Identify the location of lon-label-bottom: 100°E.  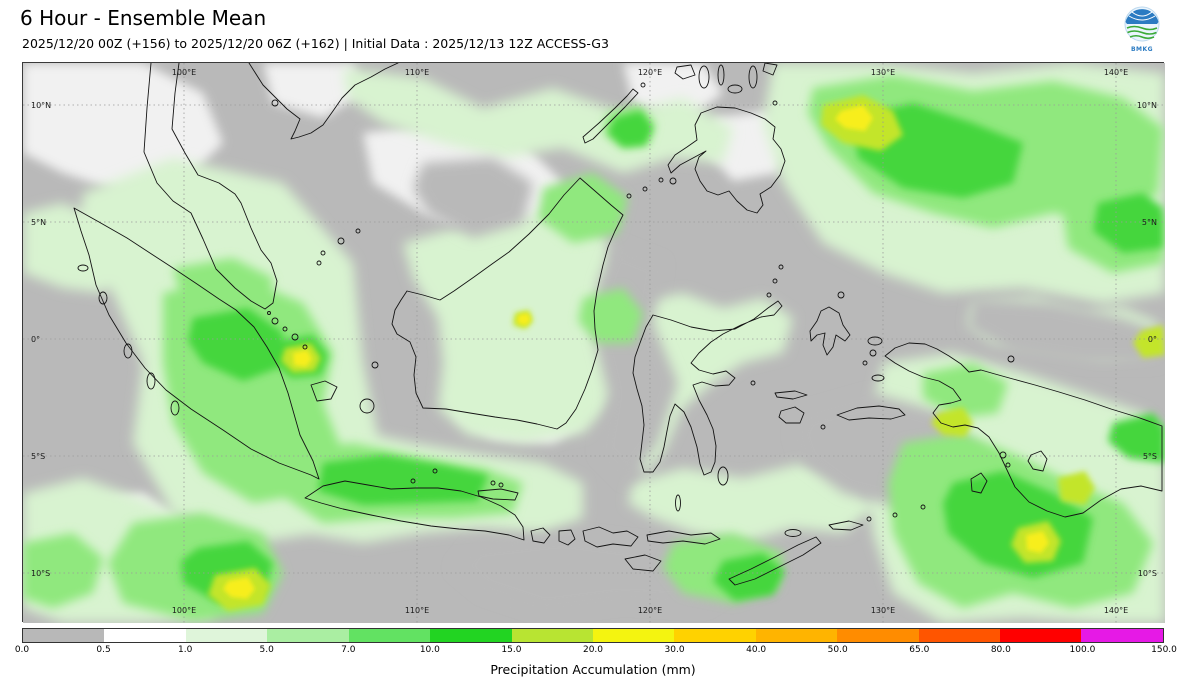
(184, 610).